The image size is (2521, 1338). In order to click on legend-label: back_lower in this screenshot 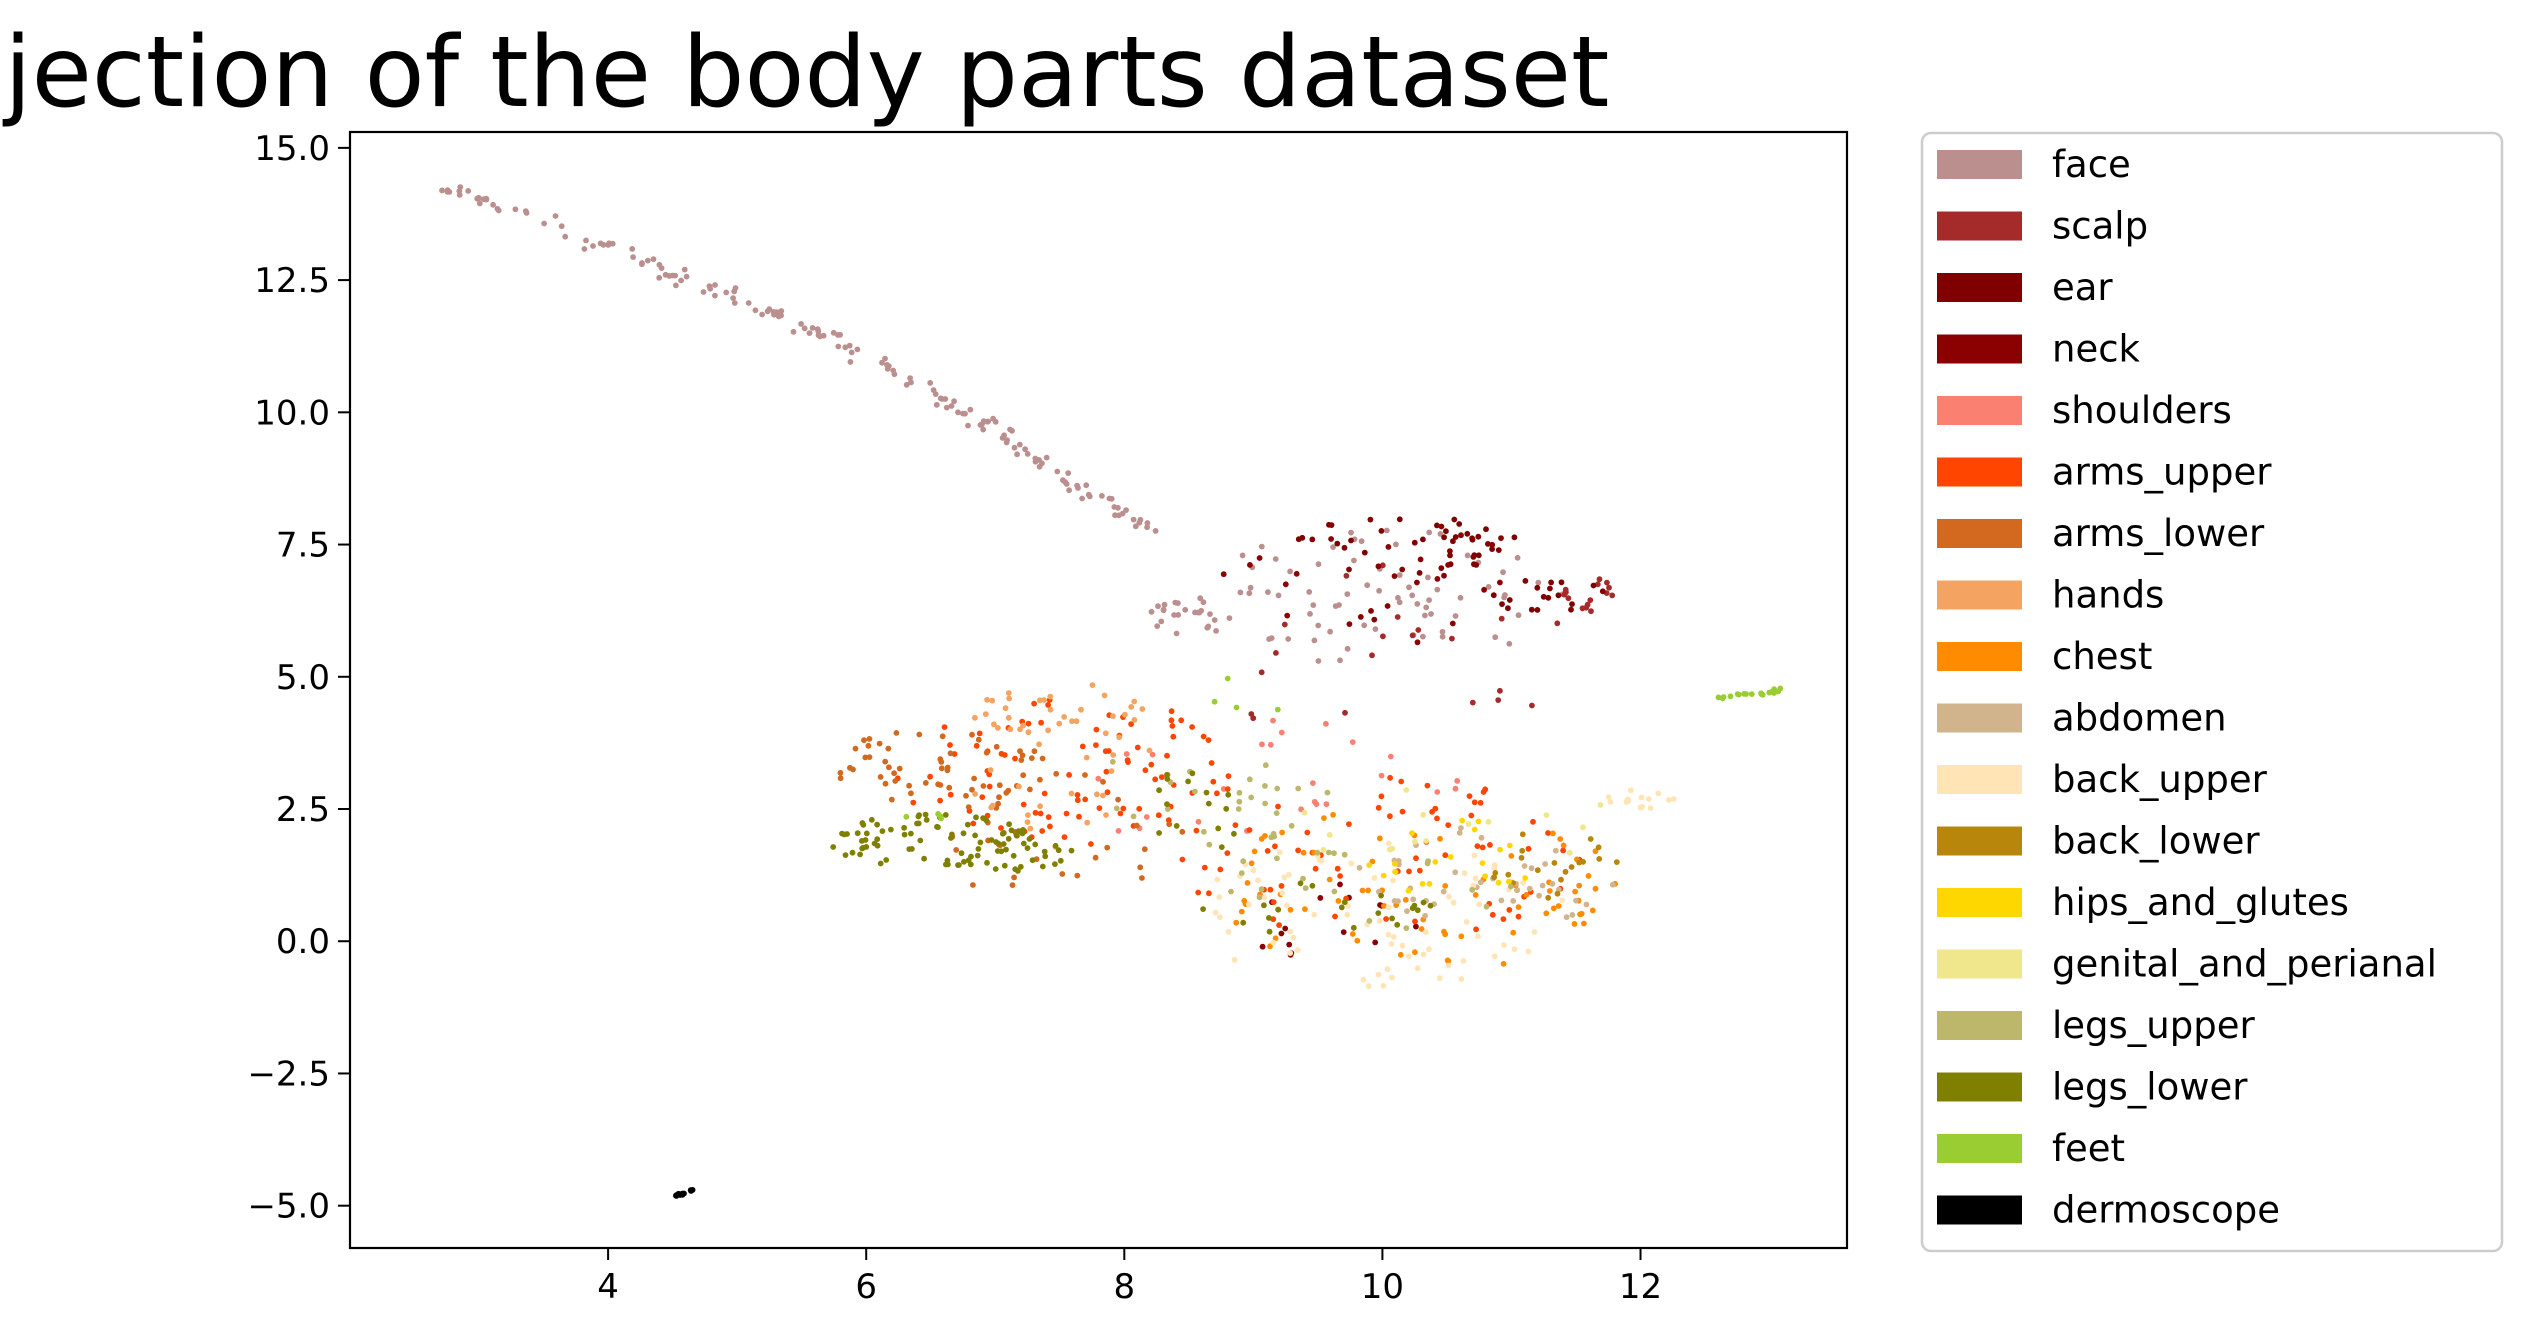, I will do `click(2156, 841)`.